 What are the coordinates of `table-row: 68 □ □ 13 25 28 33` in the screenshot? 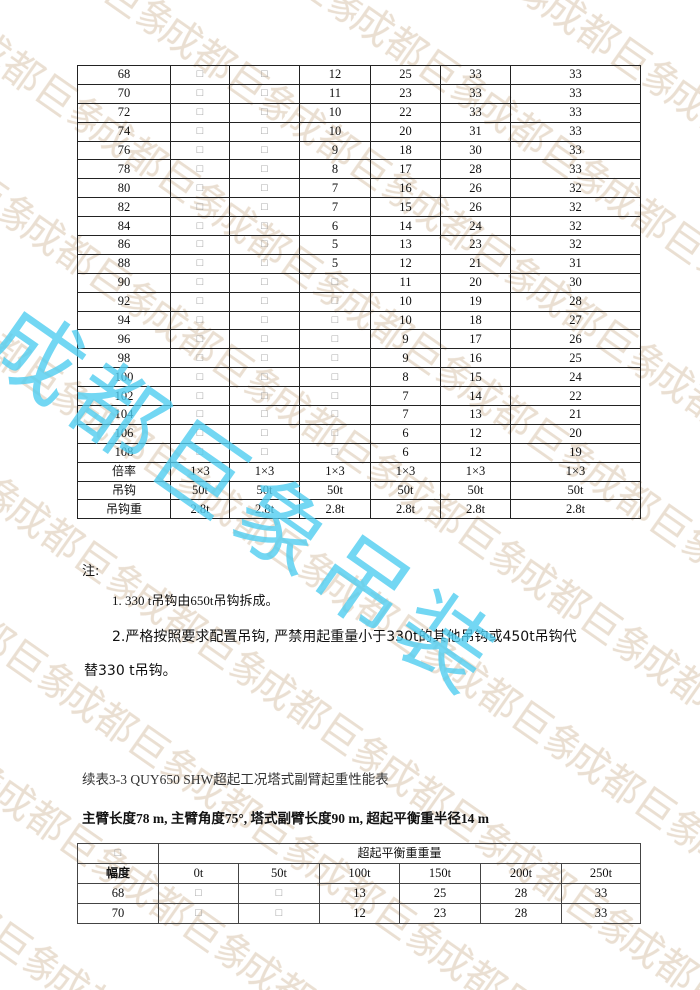 It's located at (359, 893).